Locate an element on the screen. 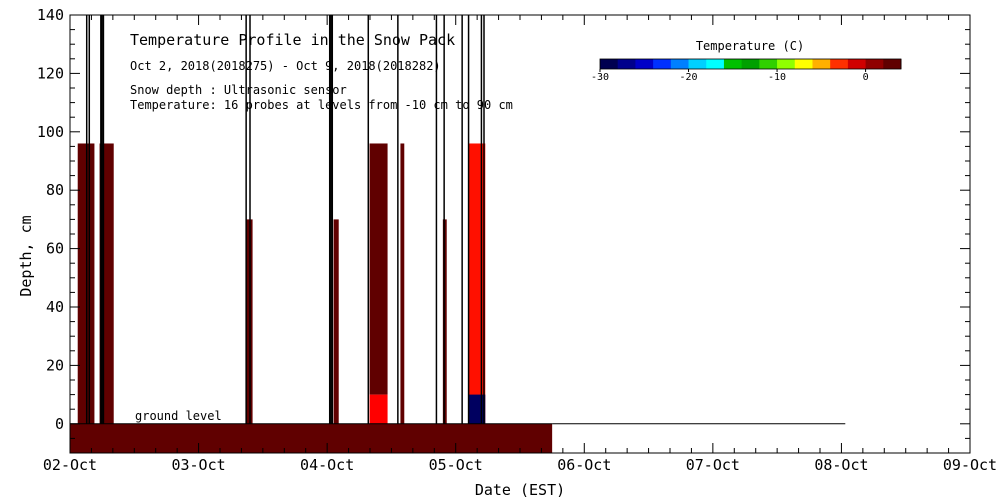 The image size is (1000, 504). colorbar-tick-label: -30 is located at coordinates (600, 77).